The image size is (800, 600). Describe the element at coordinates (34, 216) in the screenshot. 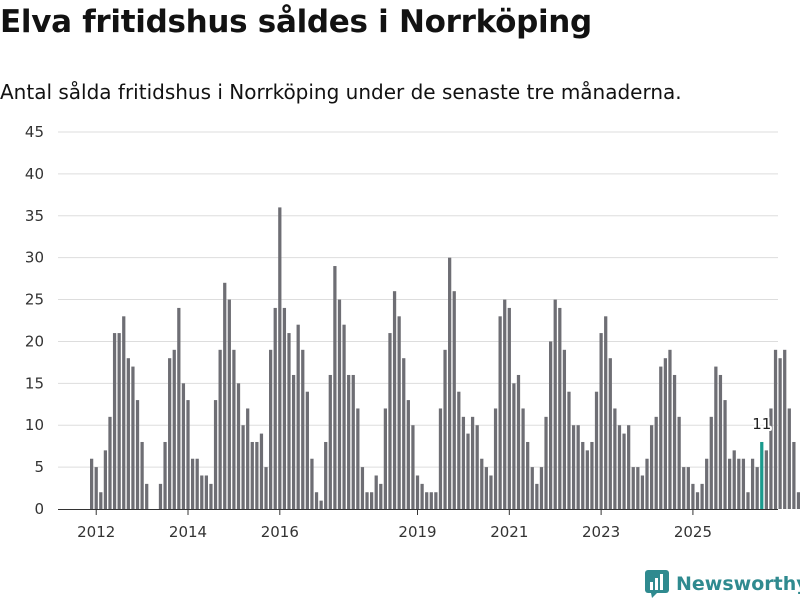

I see `y-tick-label: 35` at that location.